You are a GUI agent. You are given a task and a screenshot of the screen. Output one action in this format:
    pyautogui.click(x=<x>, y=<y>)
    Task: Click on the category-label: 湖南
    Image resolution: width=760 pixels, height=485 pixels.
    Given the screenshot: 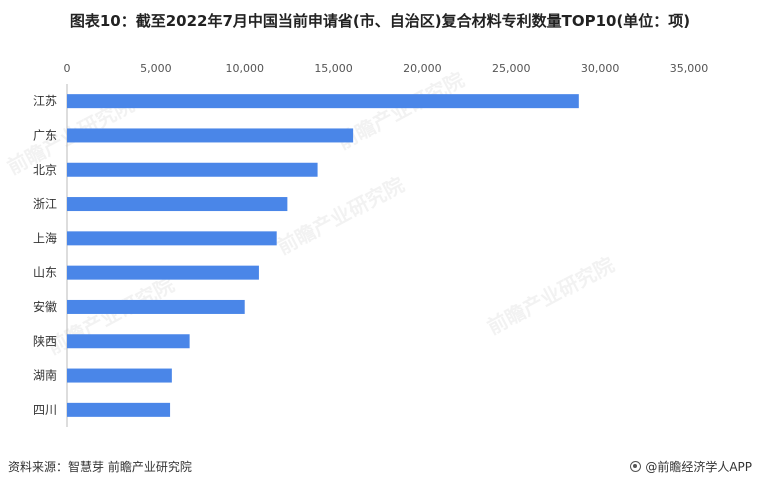 What is the action you would take?
    pyautogui.click(x=45, y=375)
    